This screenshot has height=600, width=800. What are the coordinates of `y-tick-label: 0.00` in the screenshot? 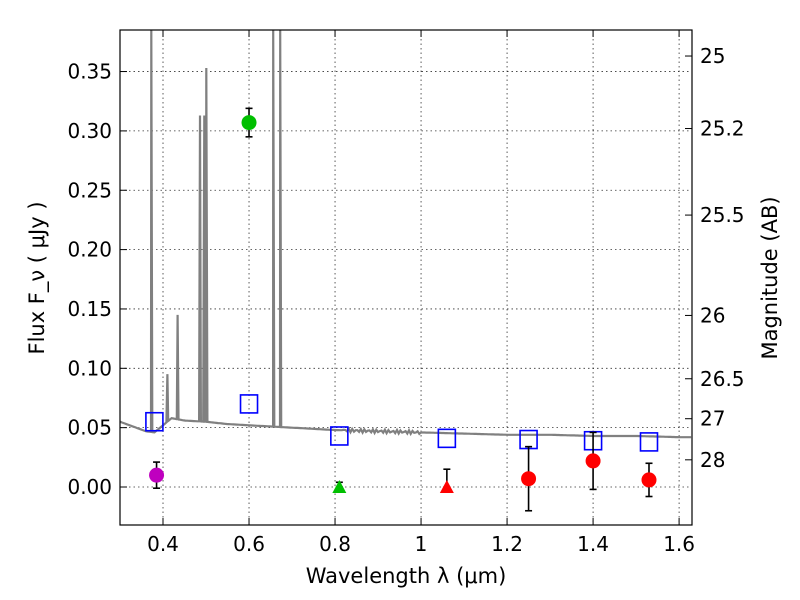 It's located at (89, 487).